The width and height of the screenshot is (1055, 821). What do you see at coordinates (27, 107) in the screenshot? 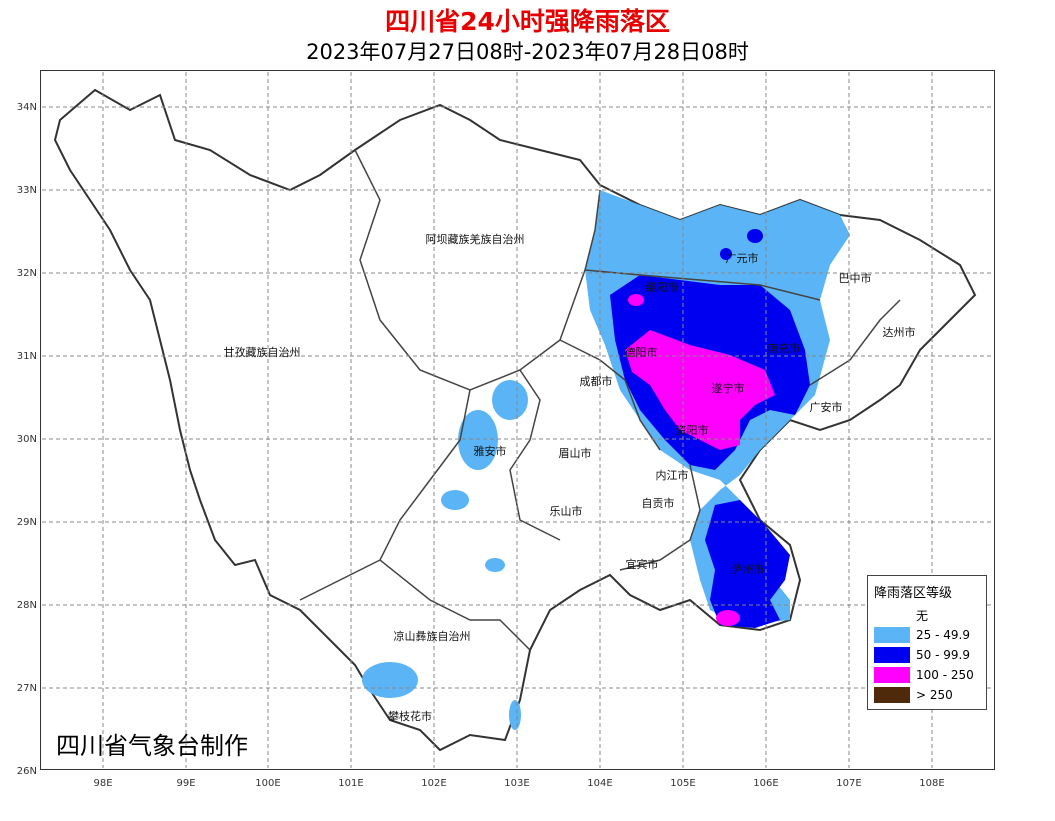
I see `lat-tick-34: 34N` at bounding box center [27, 107].